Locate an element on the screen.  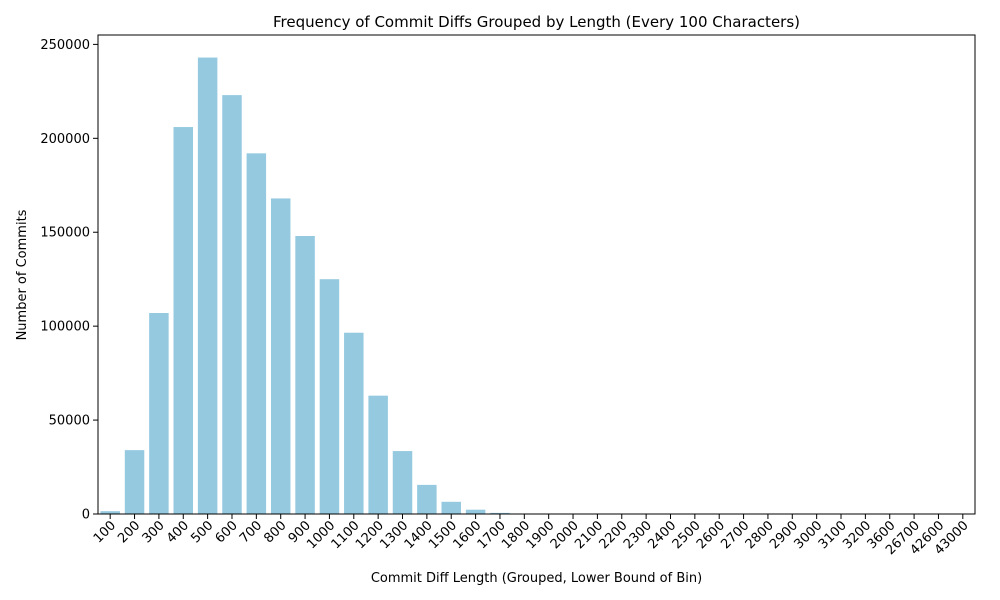
x-tick-label: 400 is located at coordinates (178, 532).